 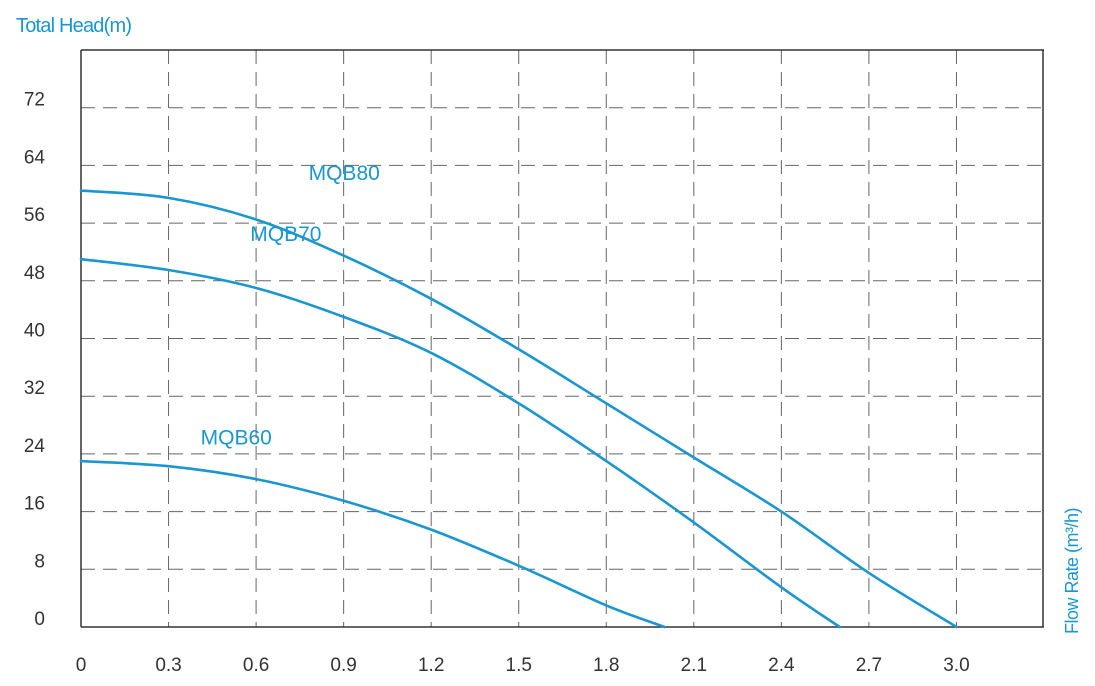 I want to click on x-tick-label-10: 3.0, so click(x=956, y=665).